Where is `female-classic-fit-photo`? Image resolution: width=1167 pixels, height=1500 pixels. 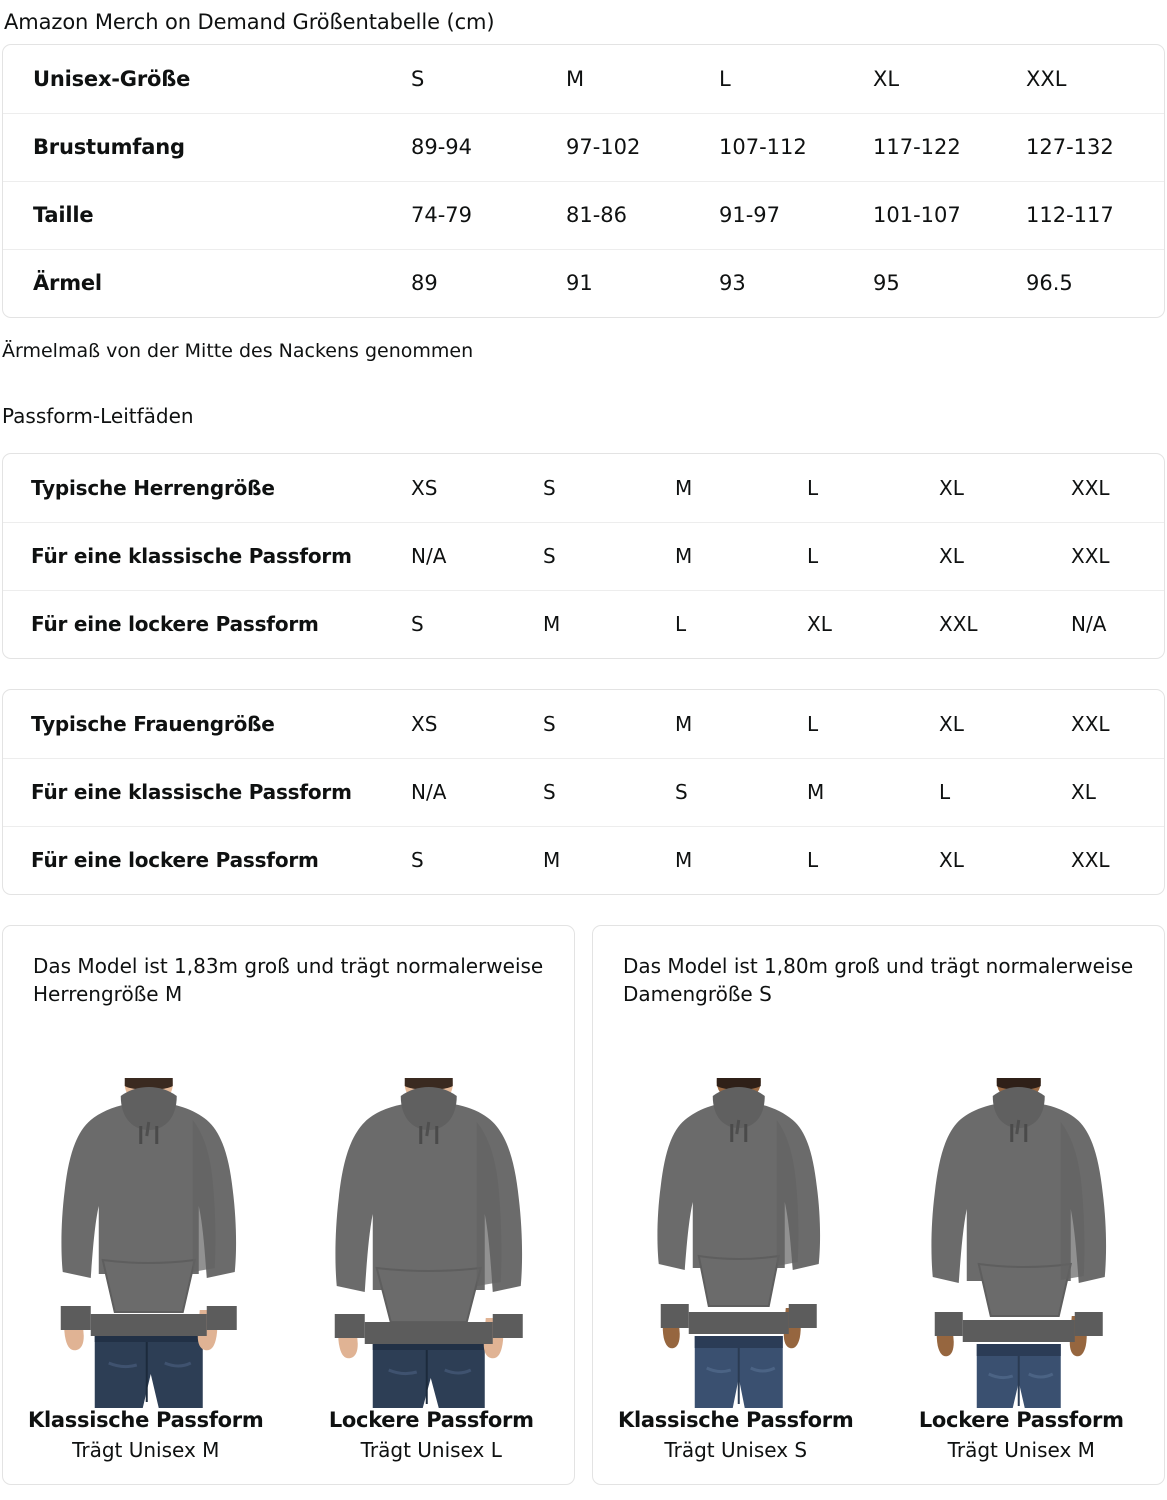
female-classic-fit-photo is located at coordinates (739, 1243).